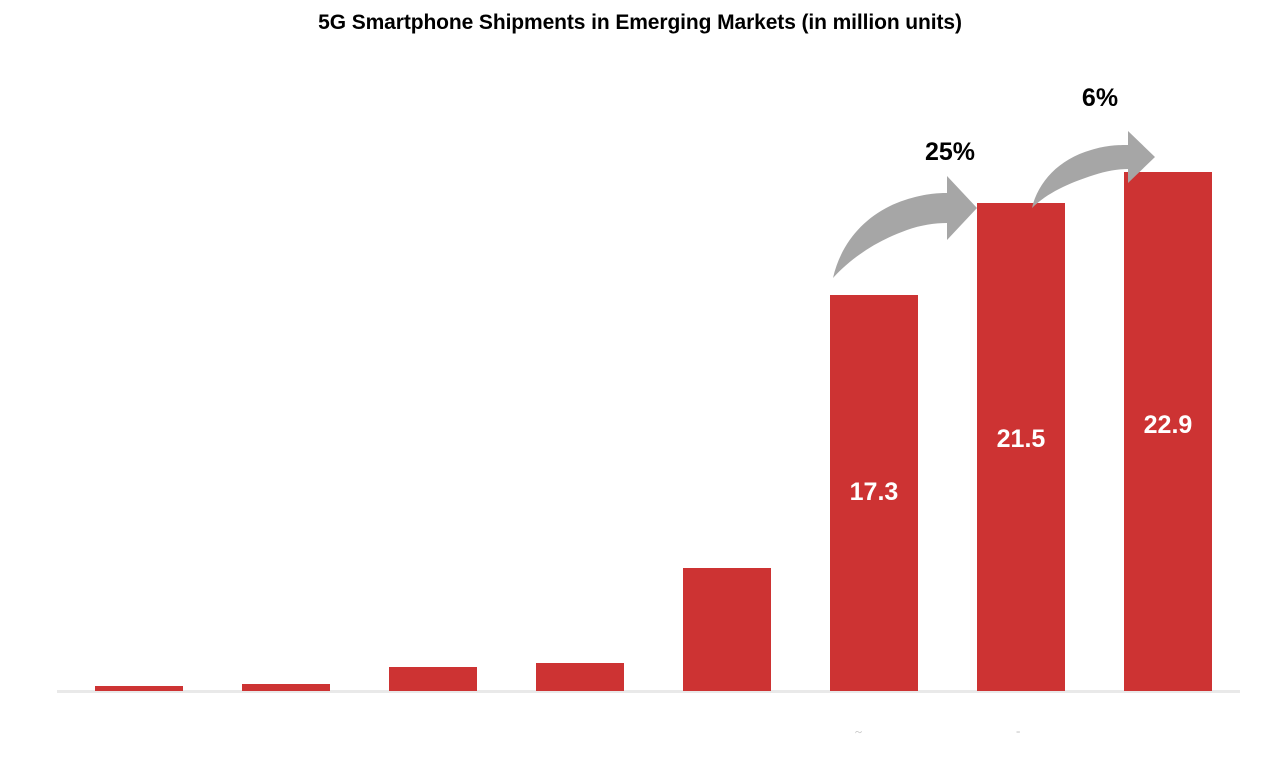 The image size is (1280, 777). Describe the element at coordinates (1021, 439) in the screenshot. I see `bar-value-label-7: 21.5` at that location.